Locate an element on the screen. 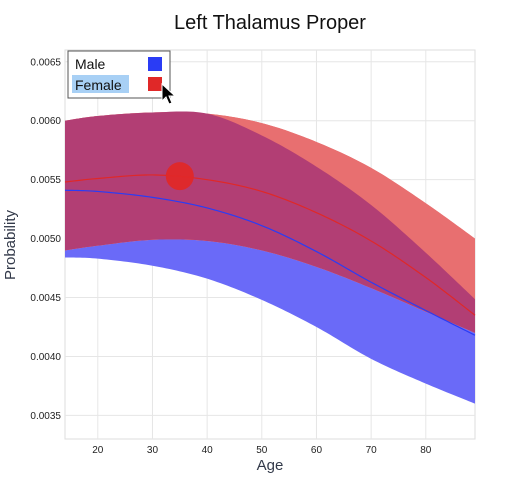  y-axis-label: Probability is located at coordinates (10, 244).